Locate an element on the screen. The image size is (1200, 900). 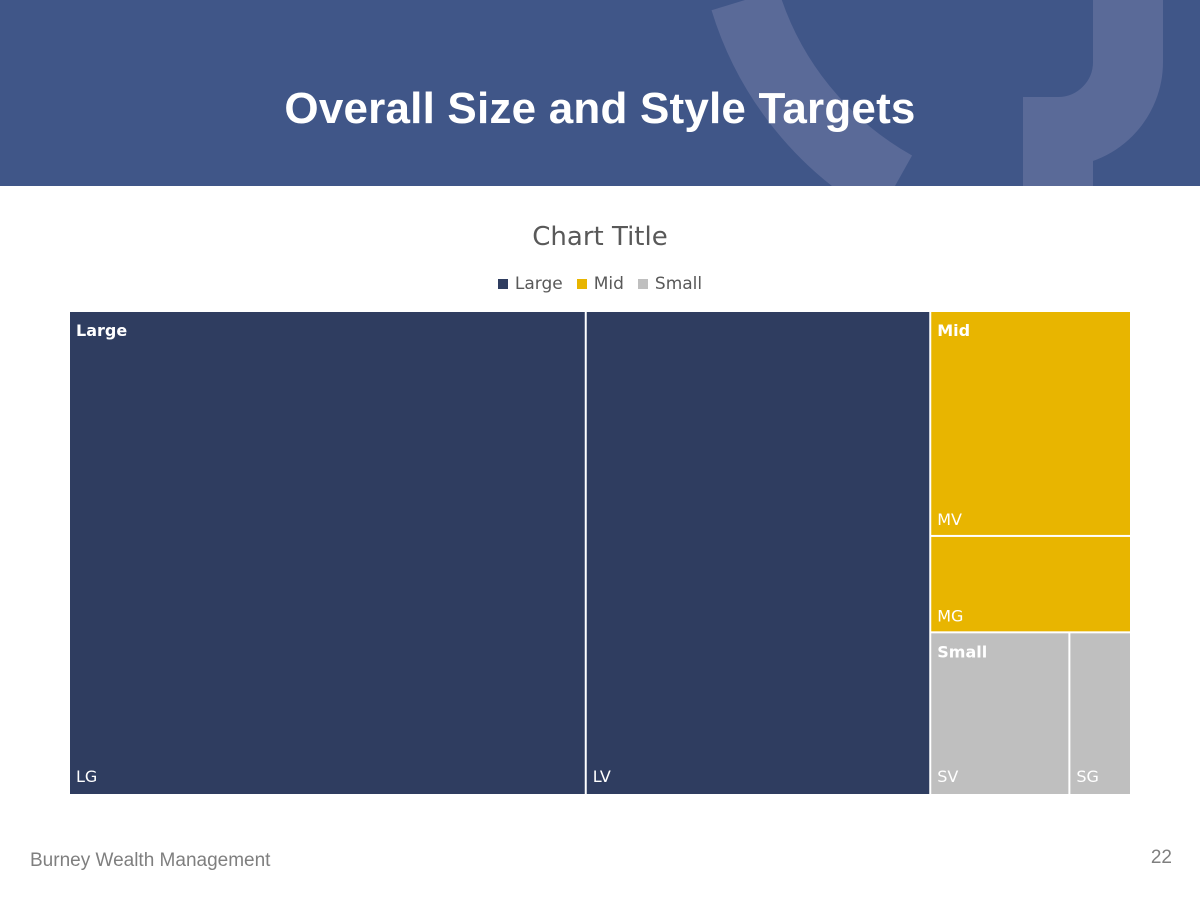
legend-item-large: Large is located at coordinates (530, 284).